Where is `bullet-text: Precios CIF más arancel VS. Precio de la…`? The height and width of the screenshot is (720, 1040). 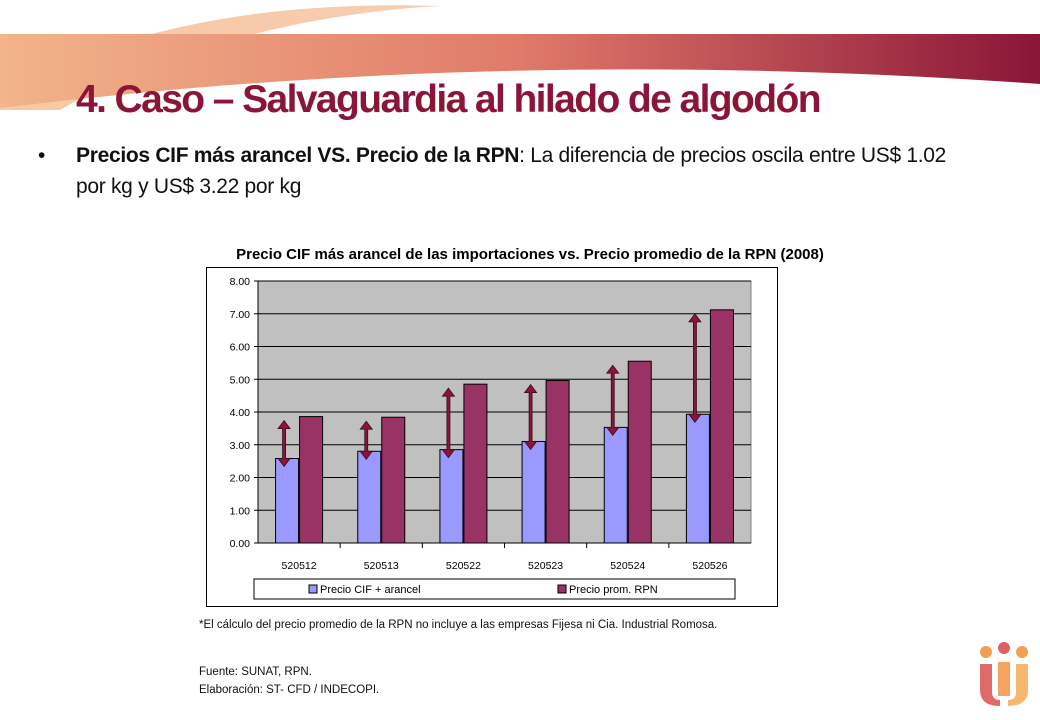
bullet-text: Precios CIF más arancel VS. Precio de la… is located at coordinates (519, 171).